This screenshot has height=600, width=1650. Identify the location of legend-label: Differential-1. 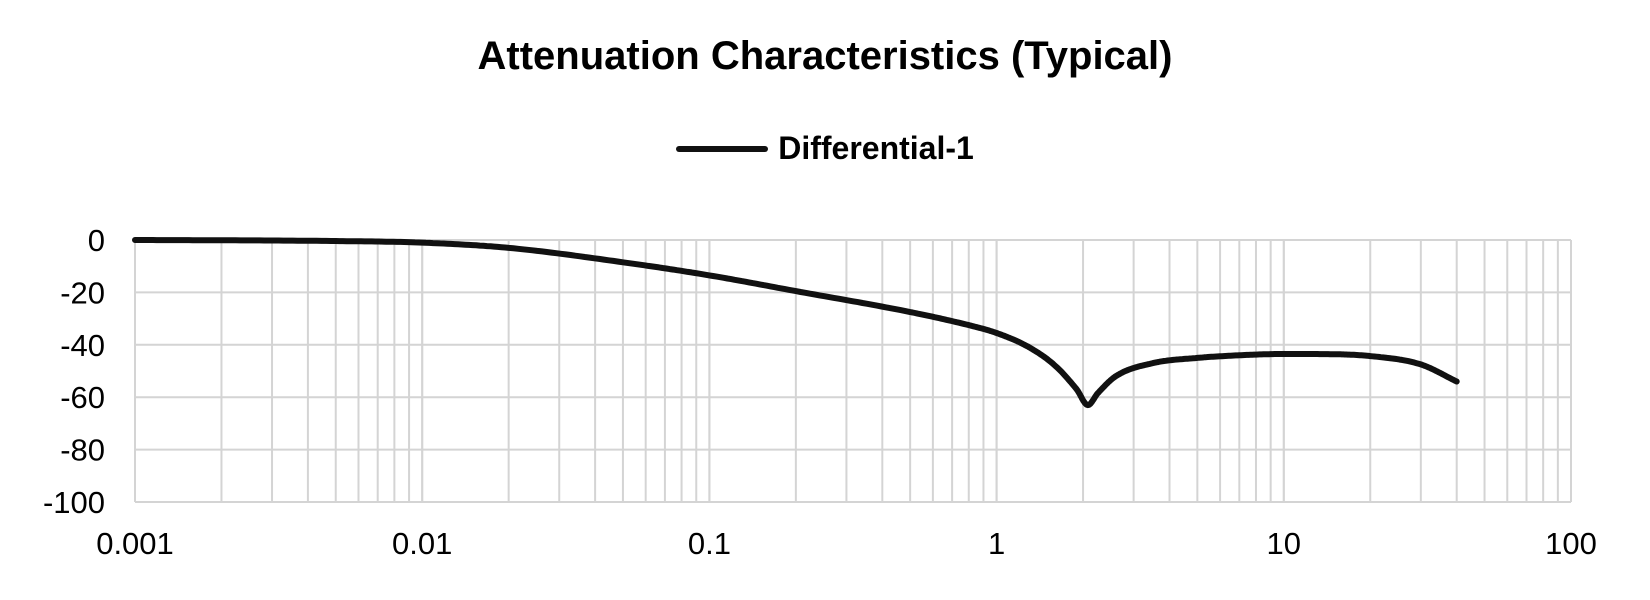
(876, 148).